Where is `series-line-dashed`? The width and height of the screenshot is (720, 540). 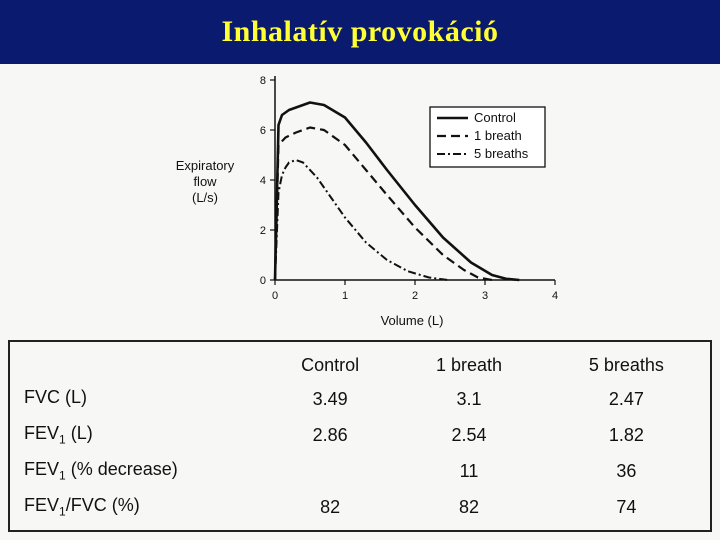
series-line-dashed is located at coordinates (383, 204).